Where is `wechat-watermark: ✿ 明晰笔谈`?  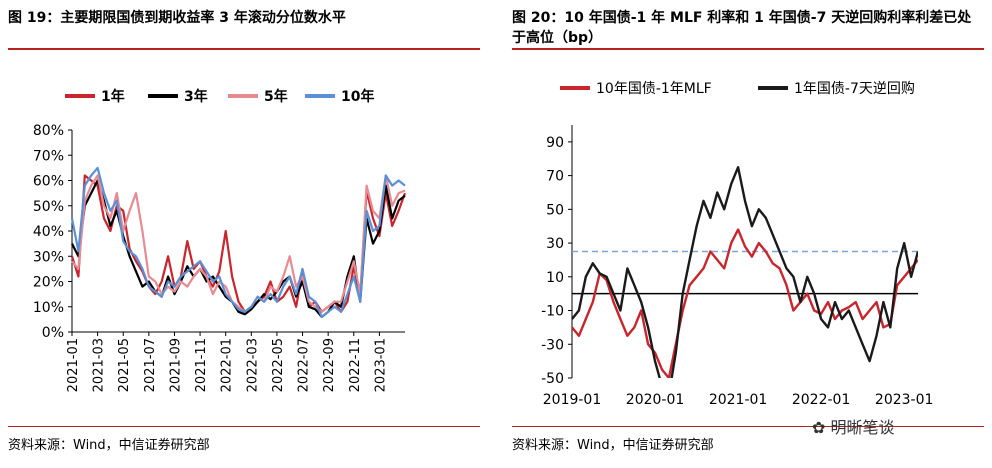 wechat-watermark: ✿ 明晰笔谈 is located at coordinates (853, 426).